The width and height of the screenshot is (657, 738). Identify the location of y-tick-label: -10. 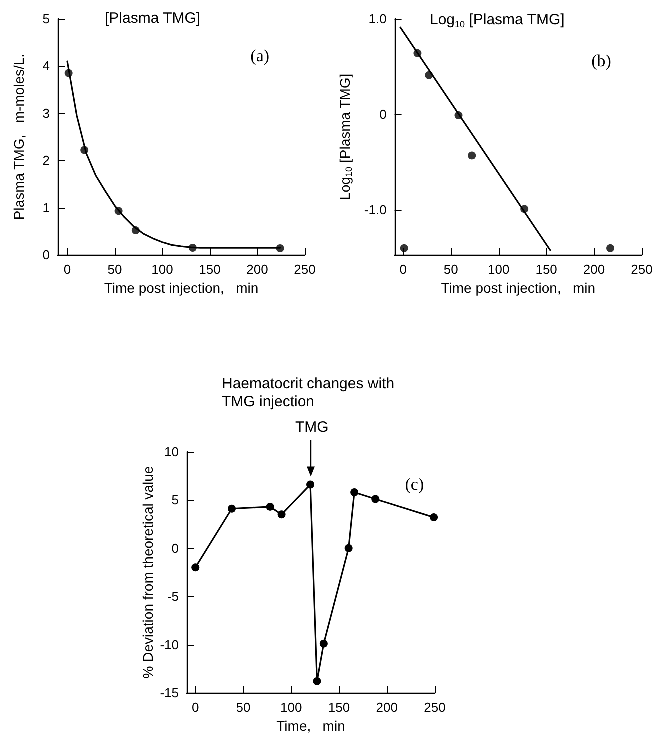
(169, 644).